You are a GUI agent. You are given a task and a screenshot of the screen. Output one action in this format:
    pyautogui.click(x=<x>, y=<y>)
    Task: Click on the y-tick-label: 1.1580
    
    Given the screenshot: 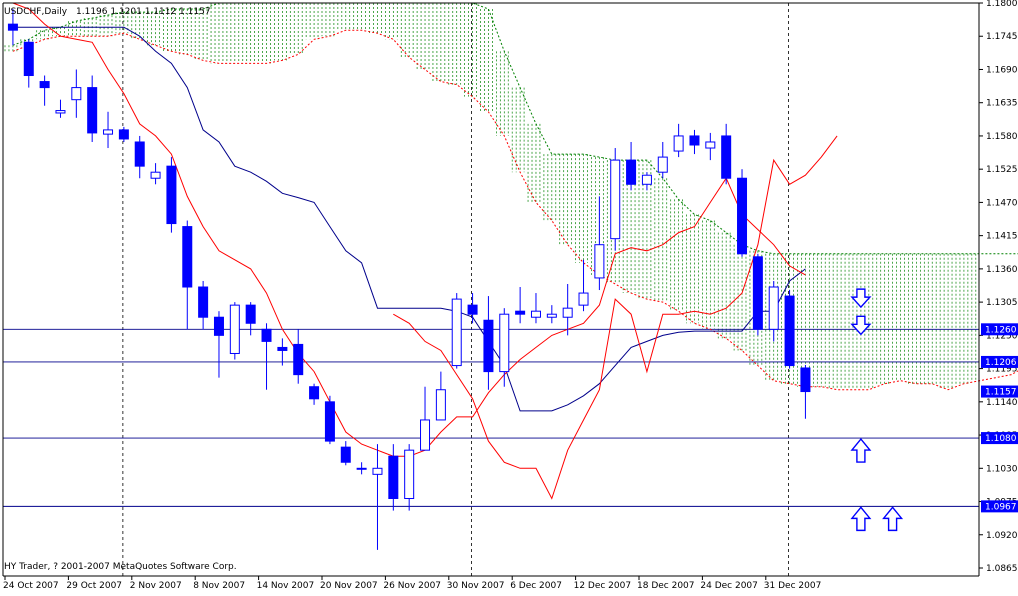 What is the action you would take?
    pyautogui.click(x=1002, y=137)
    